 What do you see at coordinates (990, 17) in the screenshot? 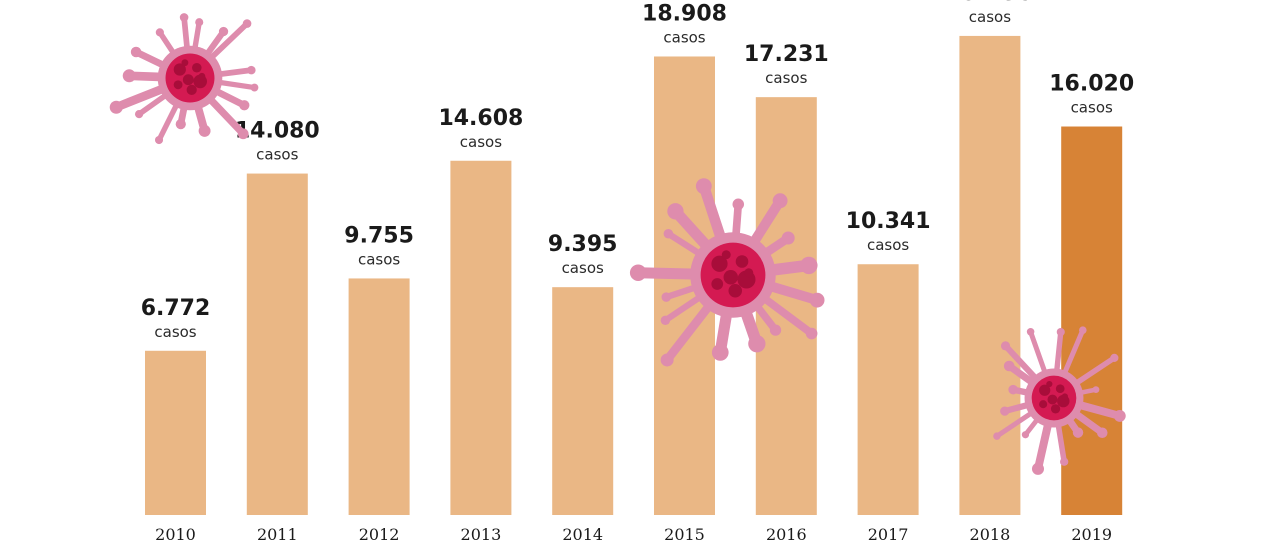
I see `unit-label-2018: casos` at bounding box center [990, 17].